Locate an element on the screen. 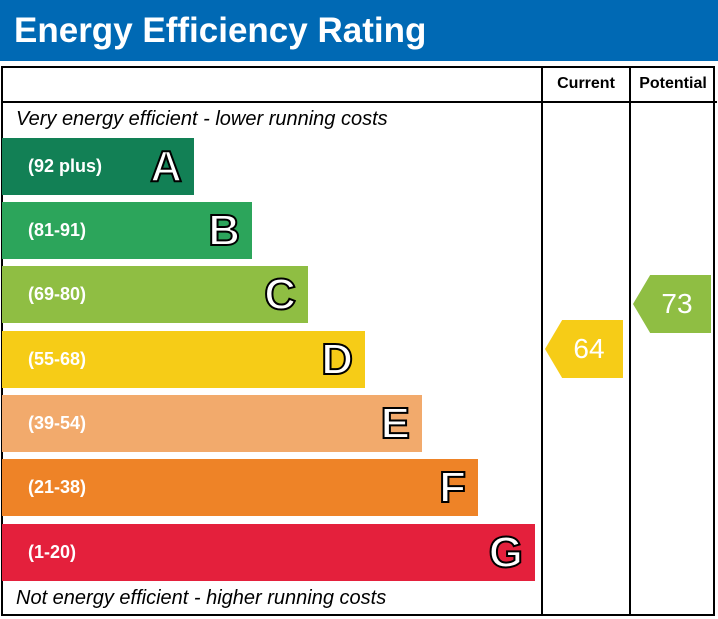  band-g: (1-20) G is located at coordinates (268, 552).